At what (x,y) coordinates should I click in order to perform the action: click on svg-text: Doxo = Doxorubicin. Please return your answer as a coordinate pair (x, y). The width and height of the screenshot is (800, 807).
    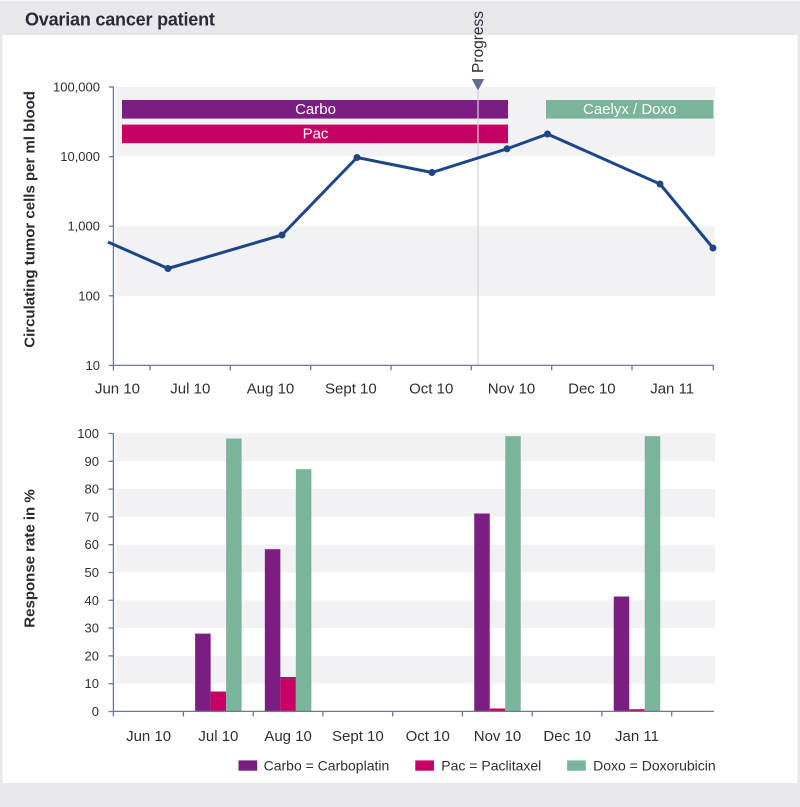
    Looking at the image, I should click on (654, 766).